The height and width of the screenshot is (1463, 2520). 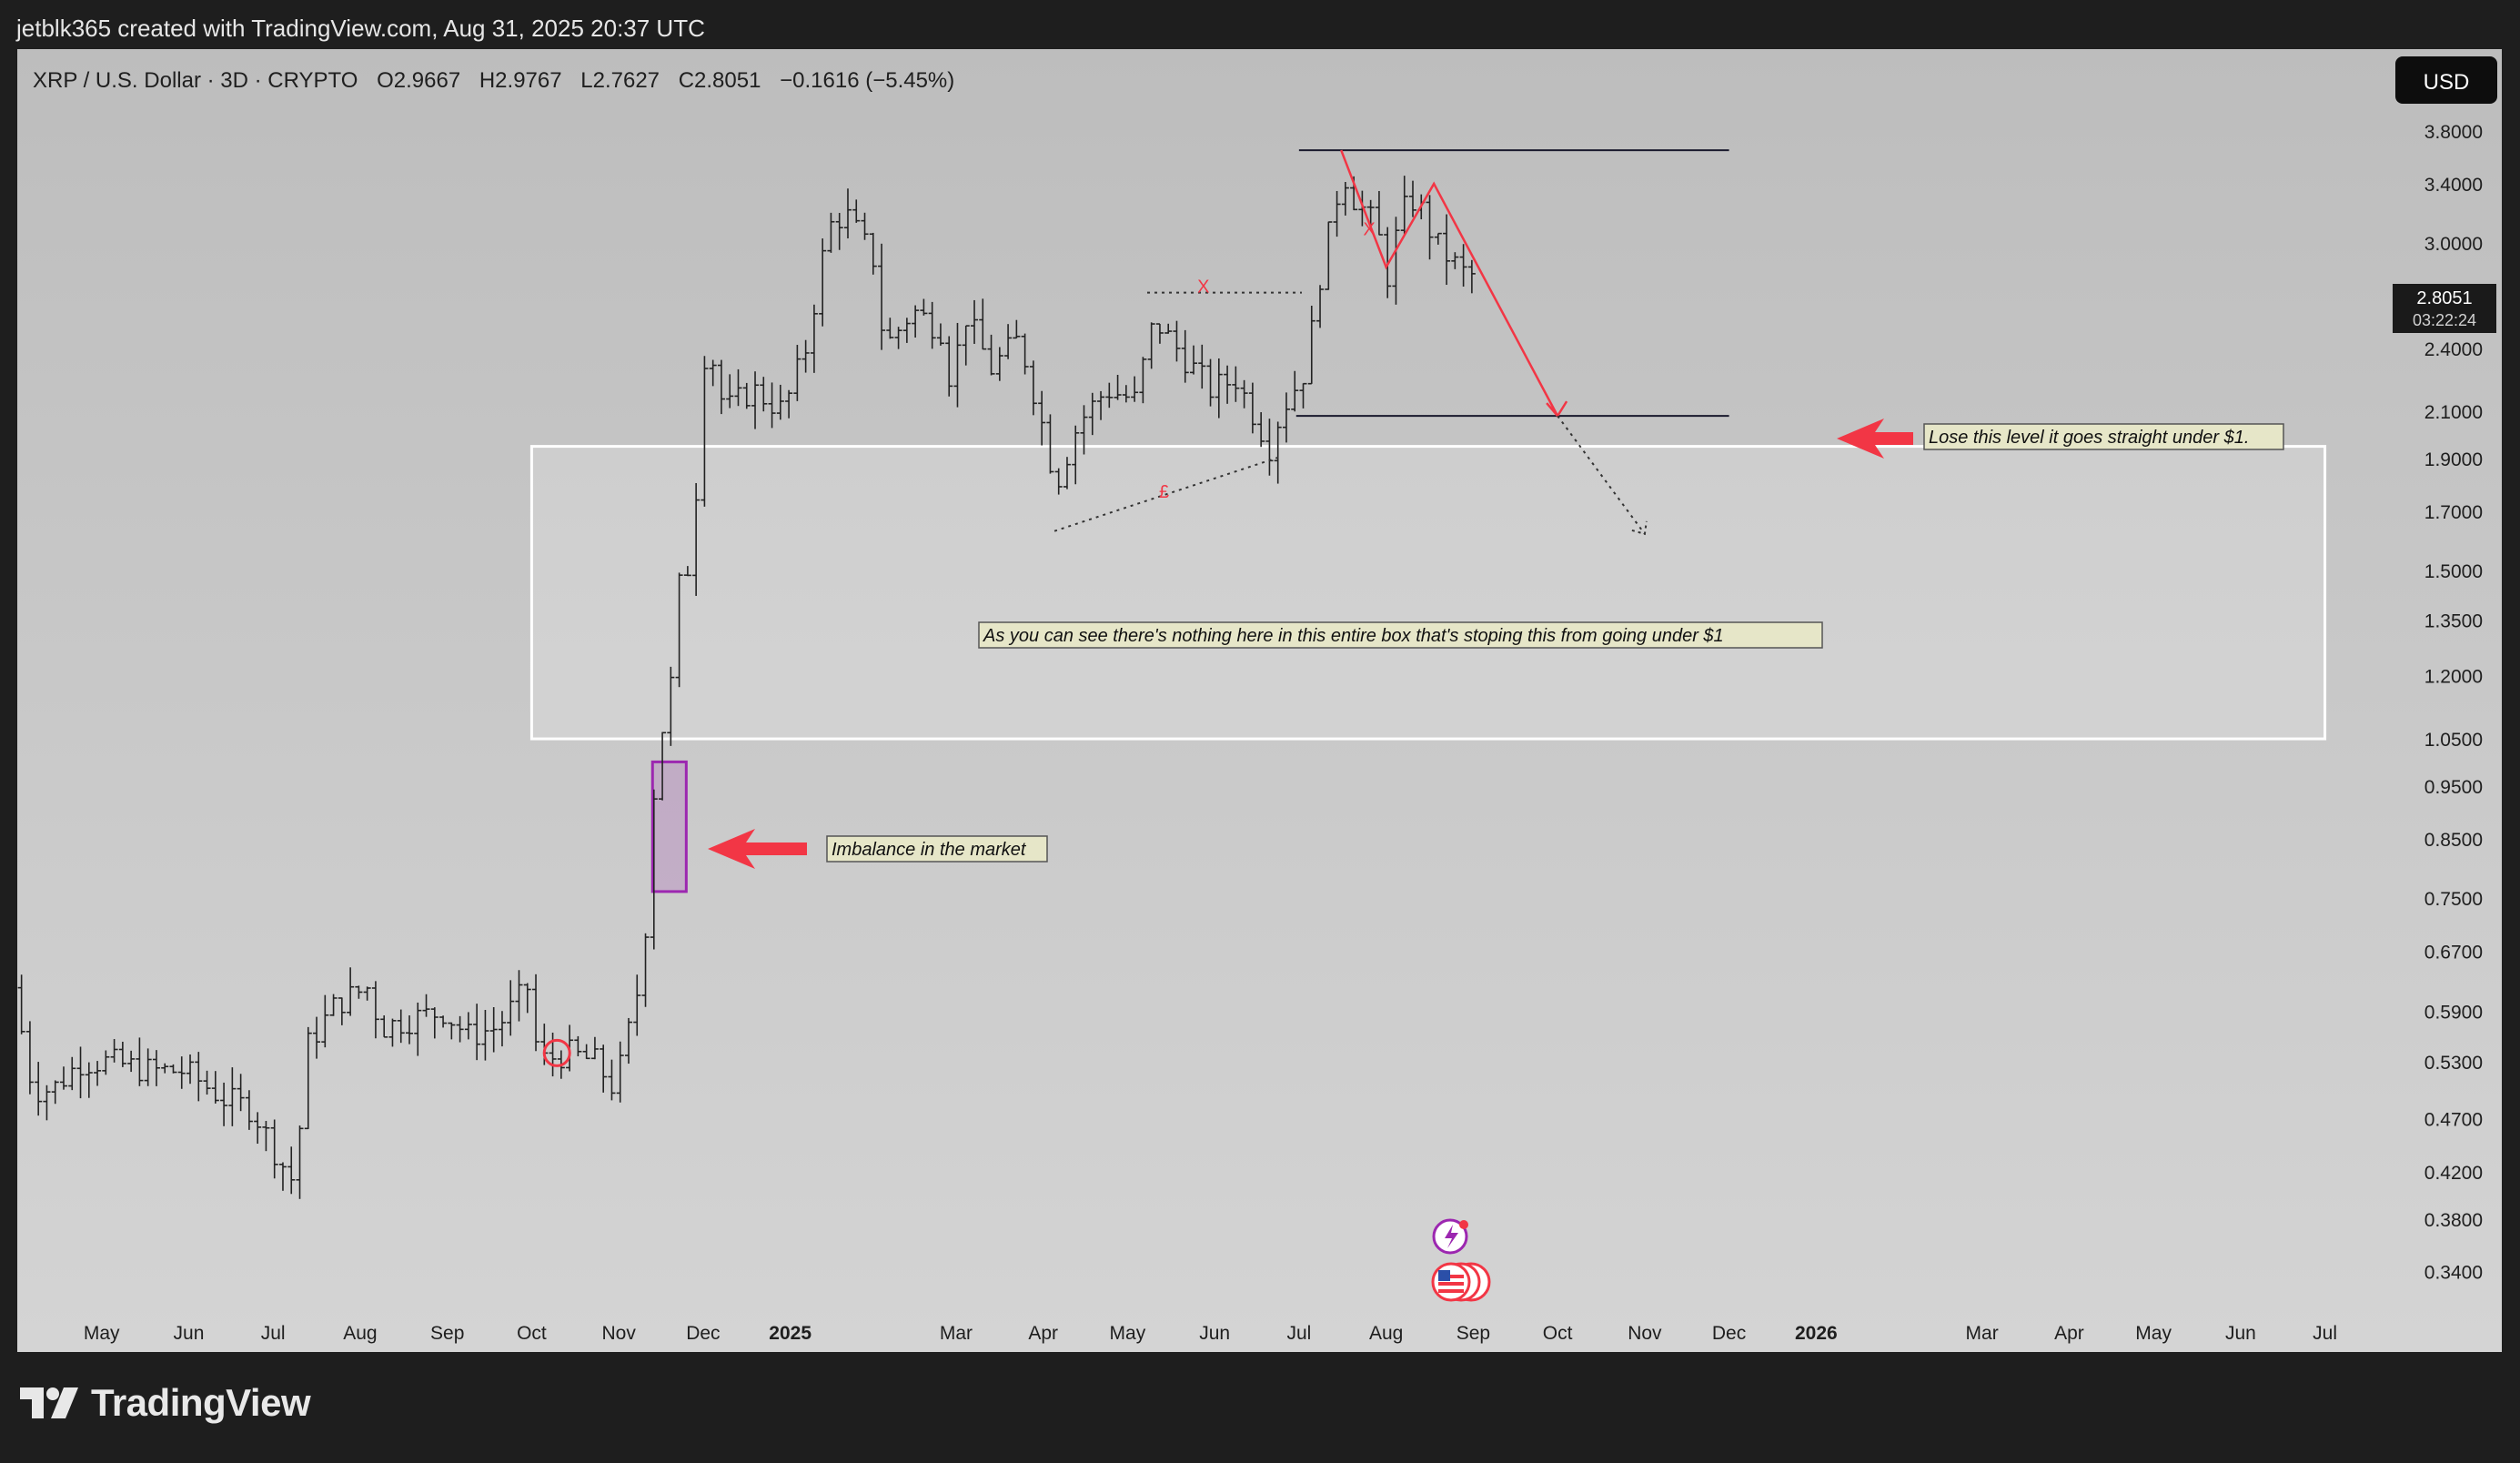 I want to click on projection-path, so click(x=1450, y=283).